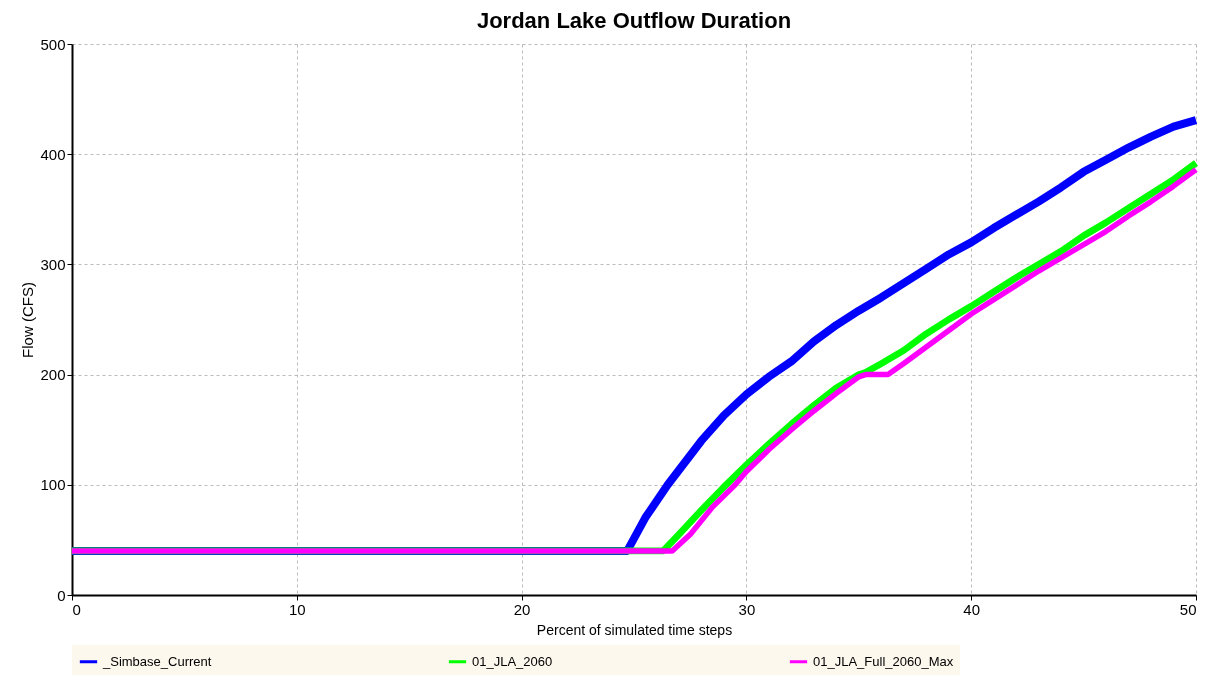 Image resolution: width=1225 pixels, height=685 pixels. What do you see at coordinates (53, 375) in the screenshot?
I see `y-tick-label: 200` at bounding box center [53, 375].